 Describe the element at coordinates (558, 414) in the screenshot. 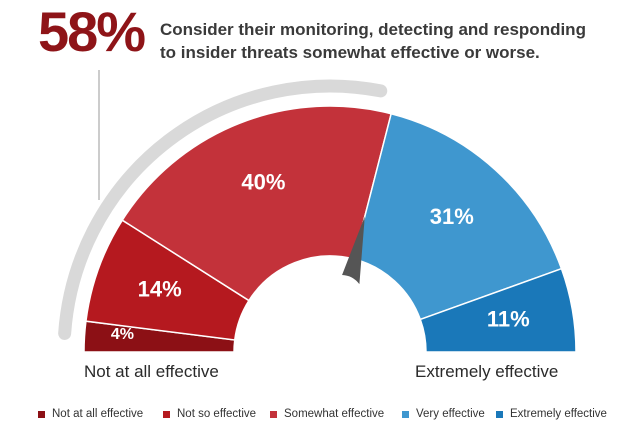

I see `legend-label: Extremely effective` at that location.